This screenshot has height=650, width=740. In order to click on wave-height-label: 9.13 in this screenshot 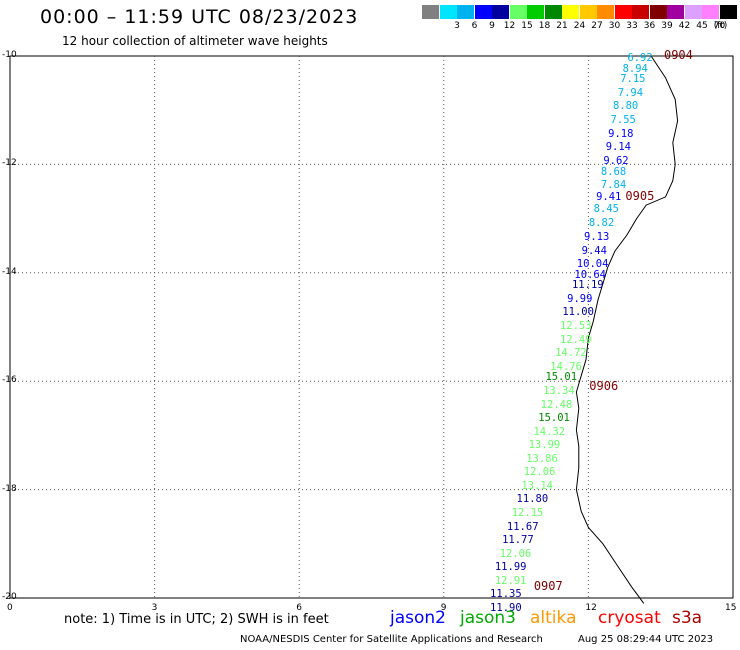, I will do `click(597, 236)`.